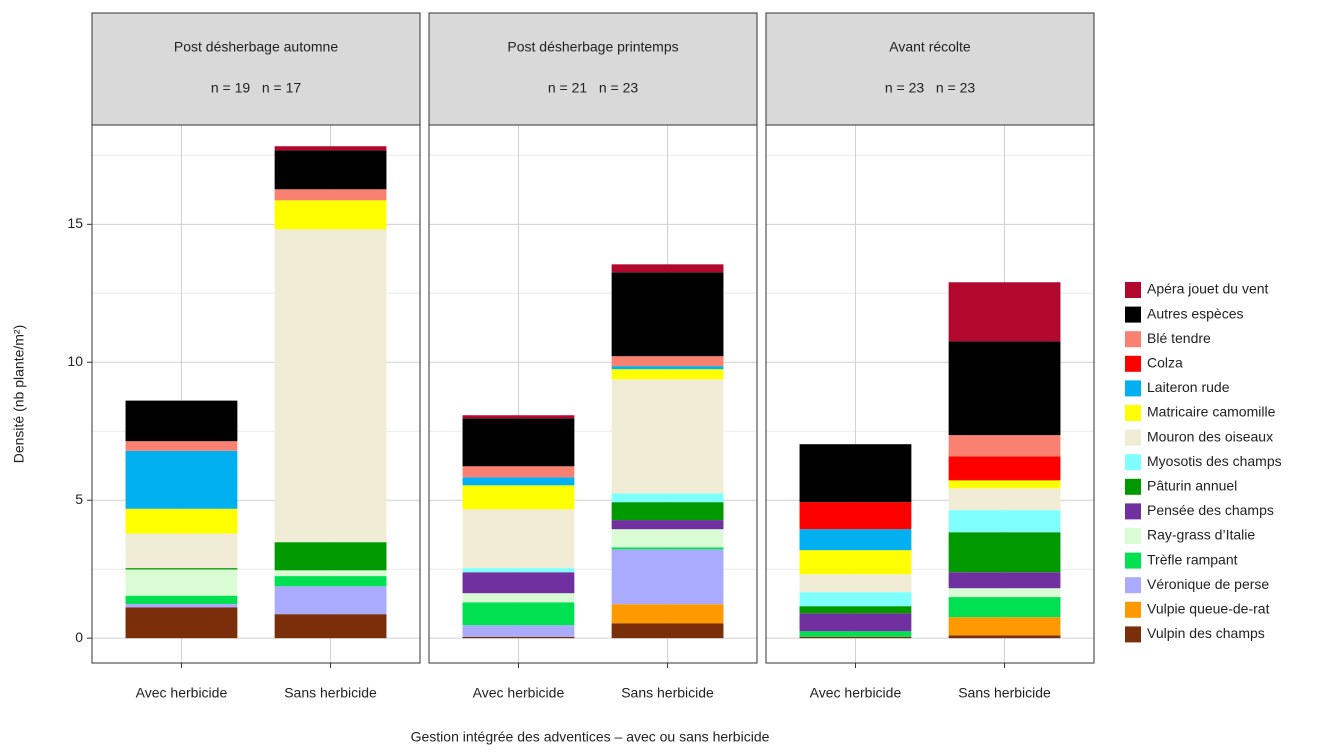  Describe the element at coordinates (1210, 436) in the screenshot. I see `legend-label: Mouron des oiseaux` at that location.